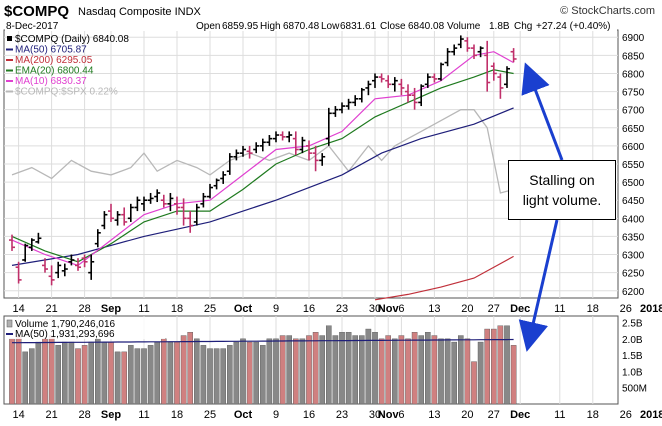 The image size is (662, 426). Describe the element at coordinates (51, 415) in the screenshot. I see `x-tick-label: 21` at that location.